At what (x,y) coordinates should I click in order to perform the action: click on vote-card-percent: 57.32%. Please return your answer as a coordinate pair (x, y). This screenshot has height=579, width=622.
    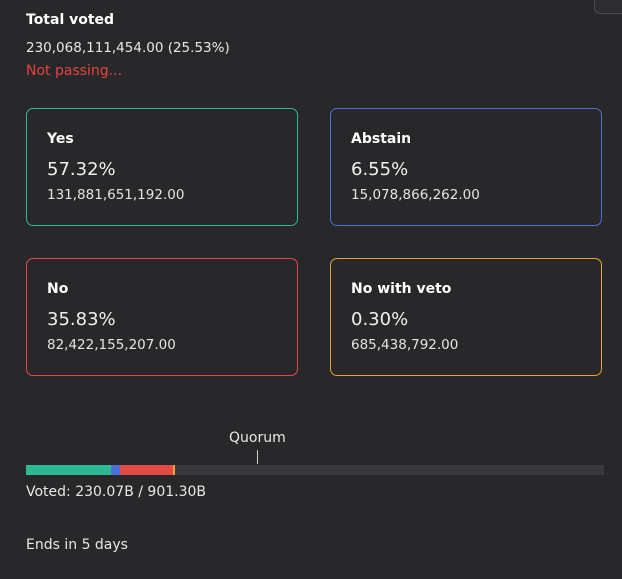
    Looking at the image, I should click on (81, 169).